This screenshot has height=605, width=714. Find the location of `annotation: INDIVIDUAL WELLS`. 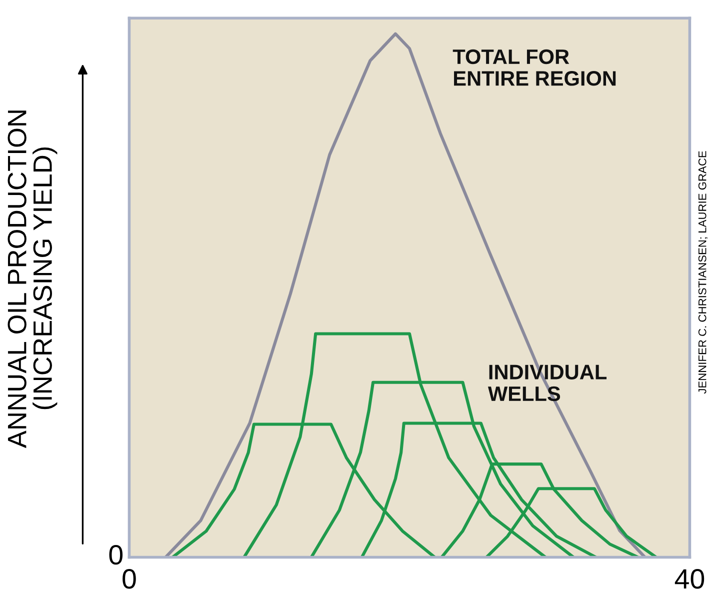

annotation: INDIVIDUAL WELLS is located at coordinates (547, 383).